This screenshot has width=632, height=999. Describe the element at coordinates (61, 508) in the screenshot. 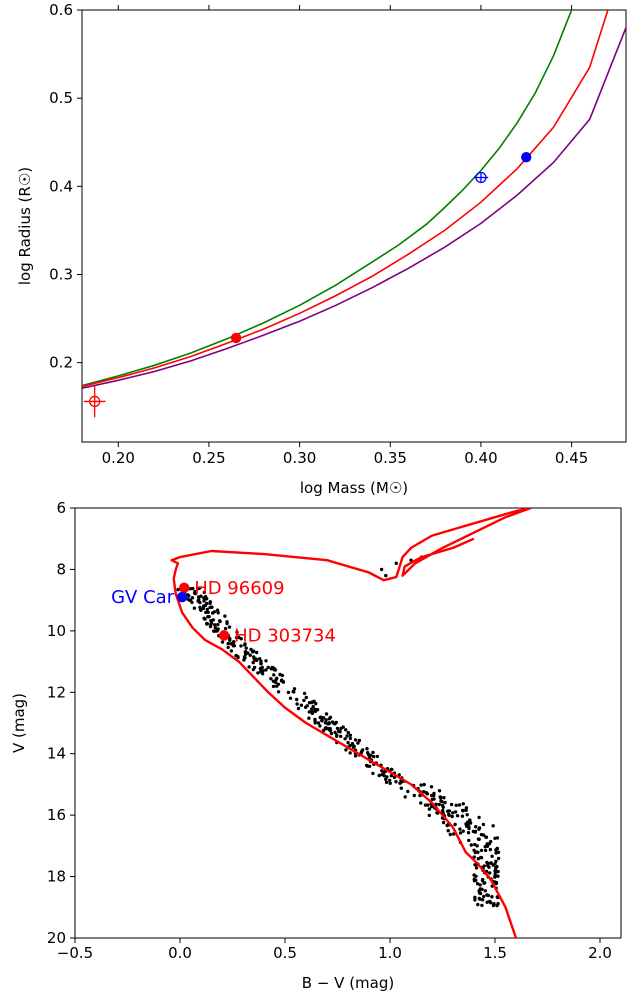

I see `bottom-ytick-label-0: 6` at that location.